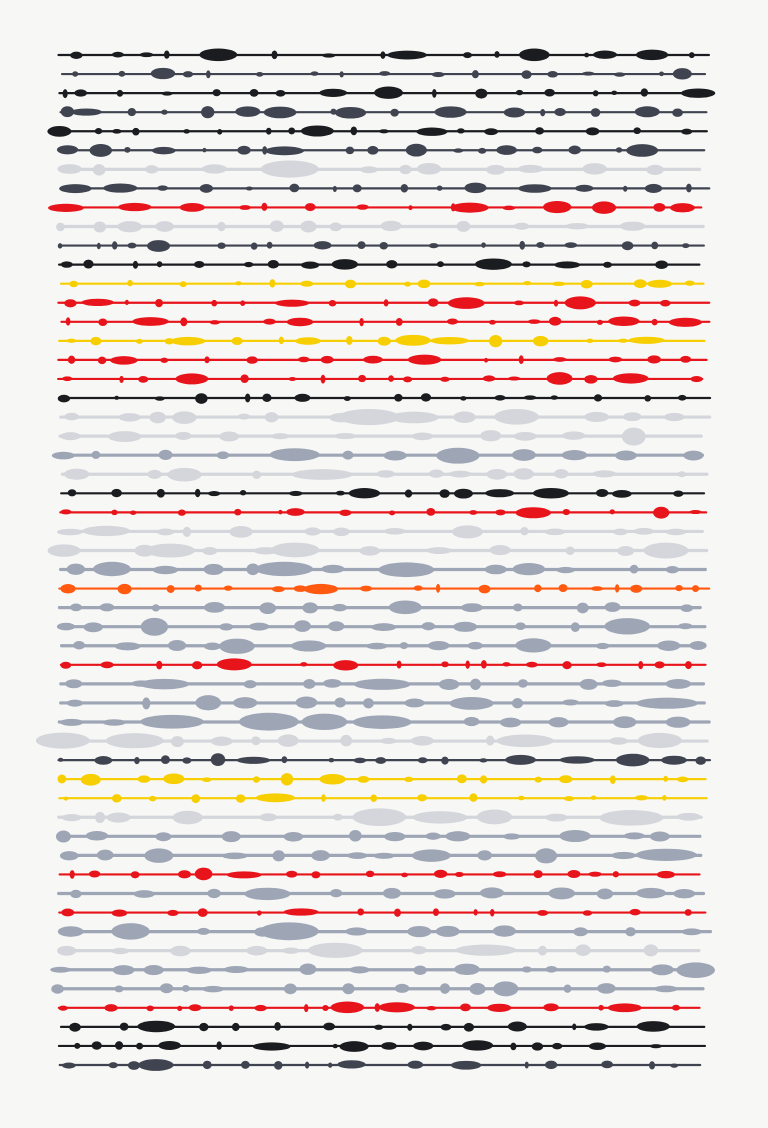 This screenshot has height=1128, width=768. I want to click on ink-line-black, so click(379, 264).